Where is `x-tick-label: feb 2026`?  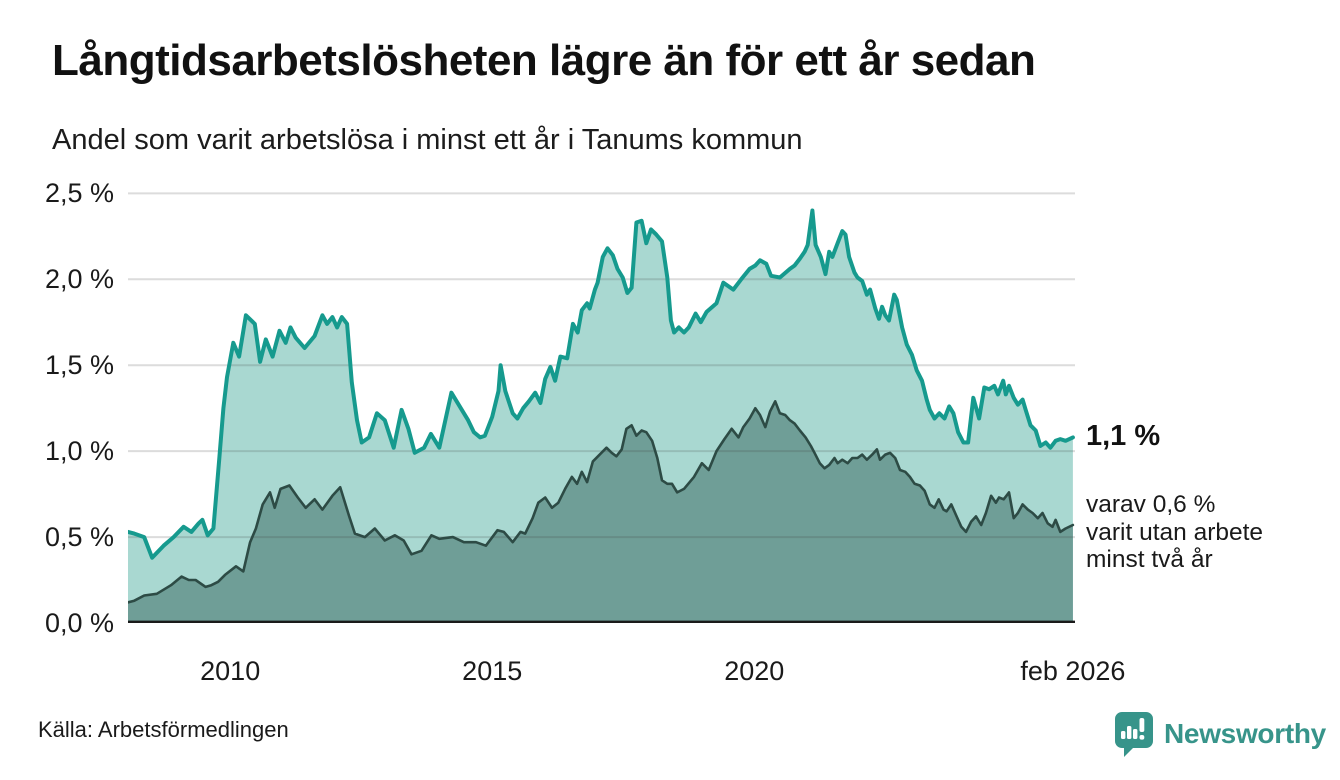
x-tick-label: feb 2026 is located at coordinates (1073, 671).